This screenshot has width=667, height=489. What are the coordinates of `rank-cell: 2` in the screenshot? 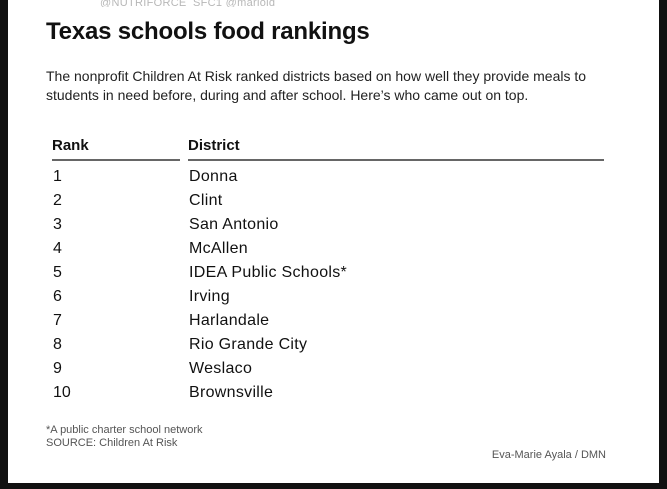 It's located at (57, 200).